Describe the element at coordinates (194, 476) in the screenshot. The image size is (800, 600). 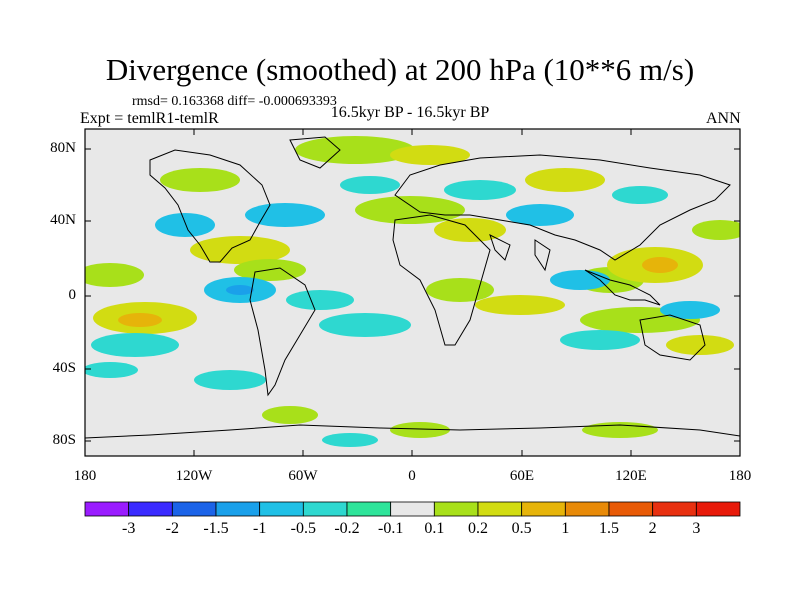
I see `lon-label-120w: 120W` at that location.